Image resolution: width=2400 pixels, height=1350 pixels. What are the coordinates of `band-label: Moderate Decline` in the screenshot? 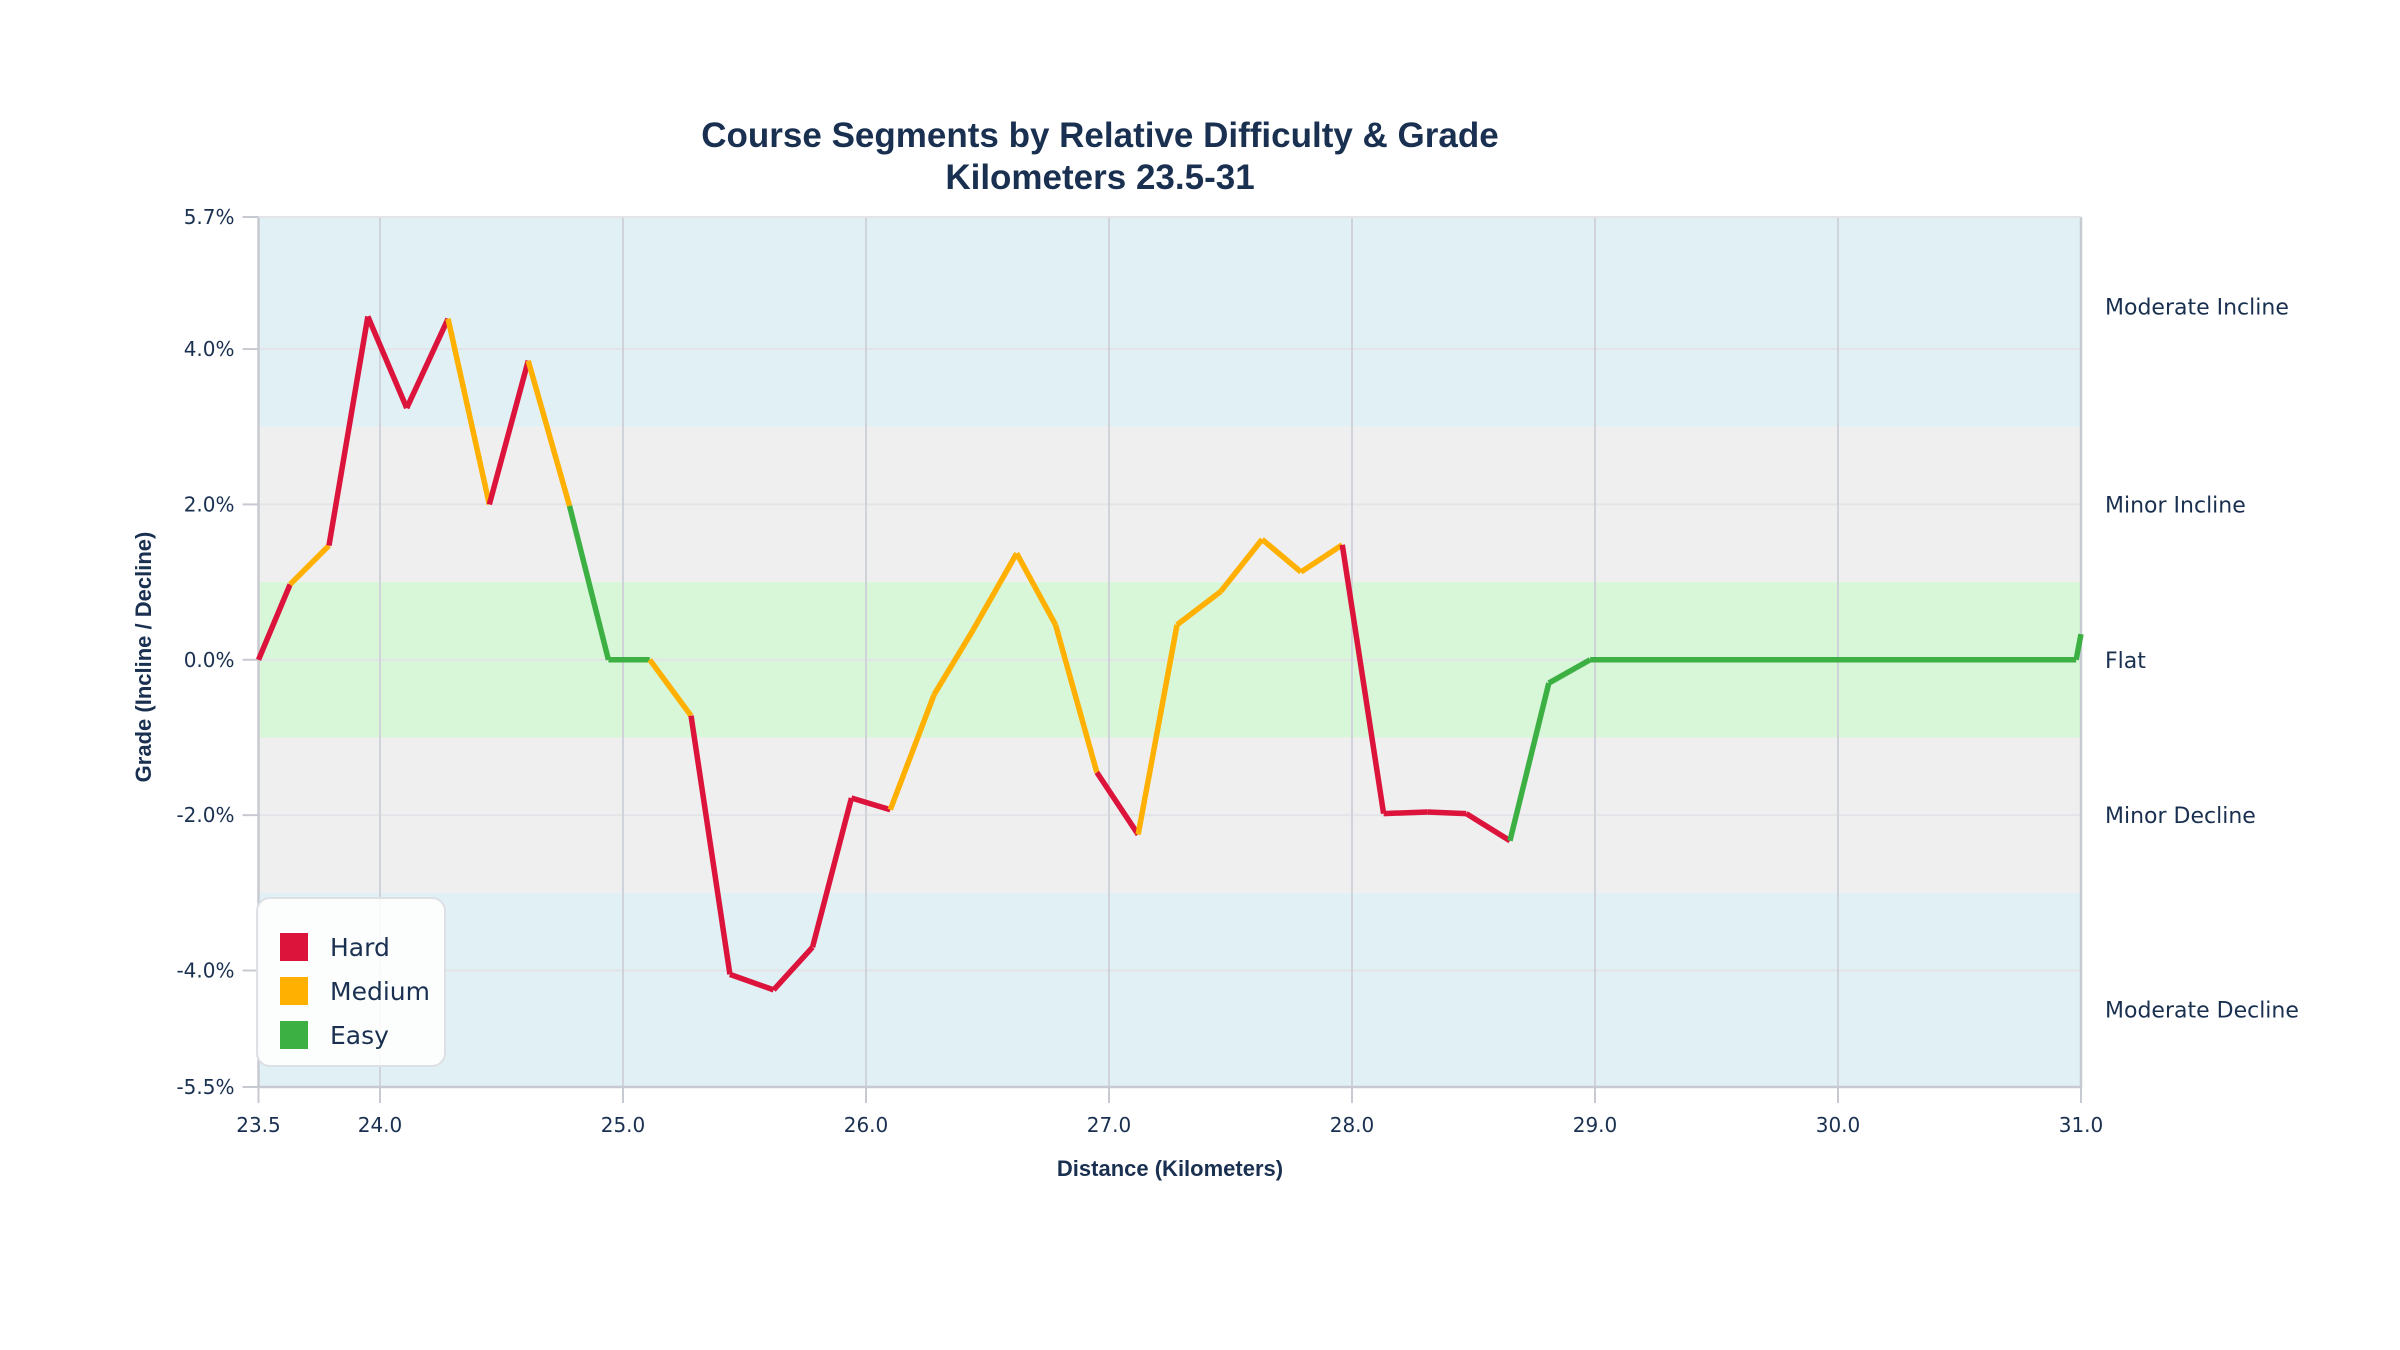 It's located at (2202, 1010).